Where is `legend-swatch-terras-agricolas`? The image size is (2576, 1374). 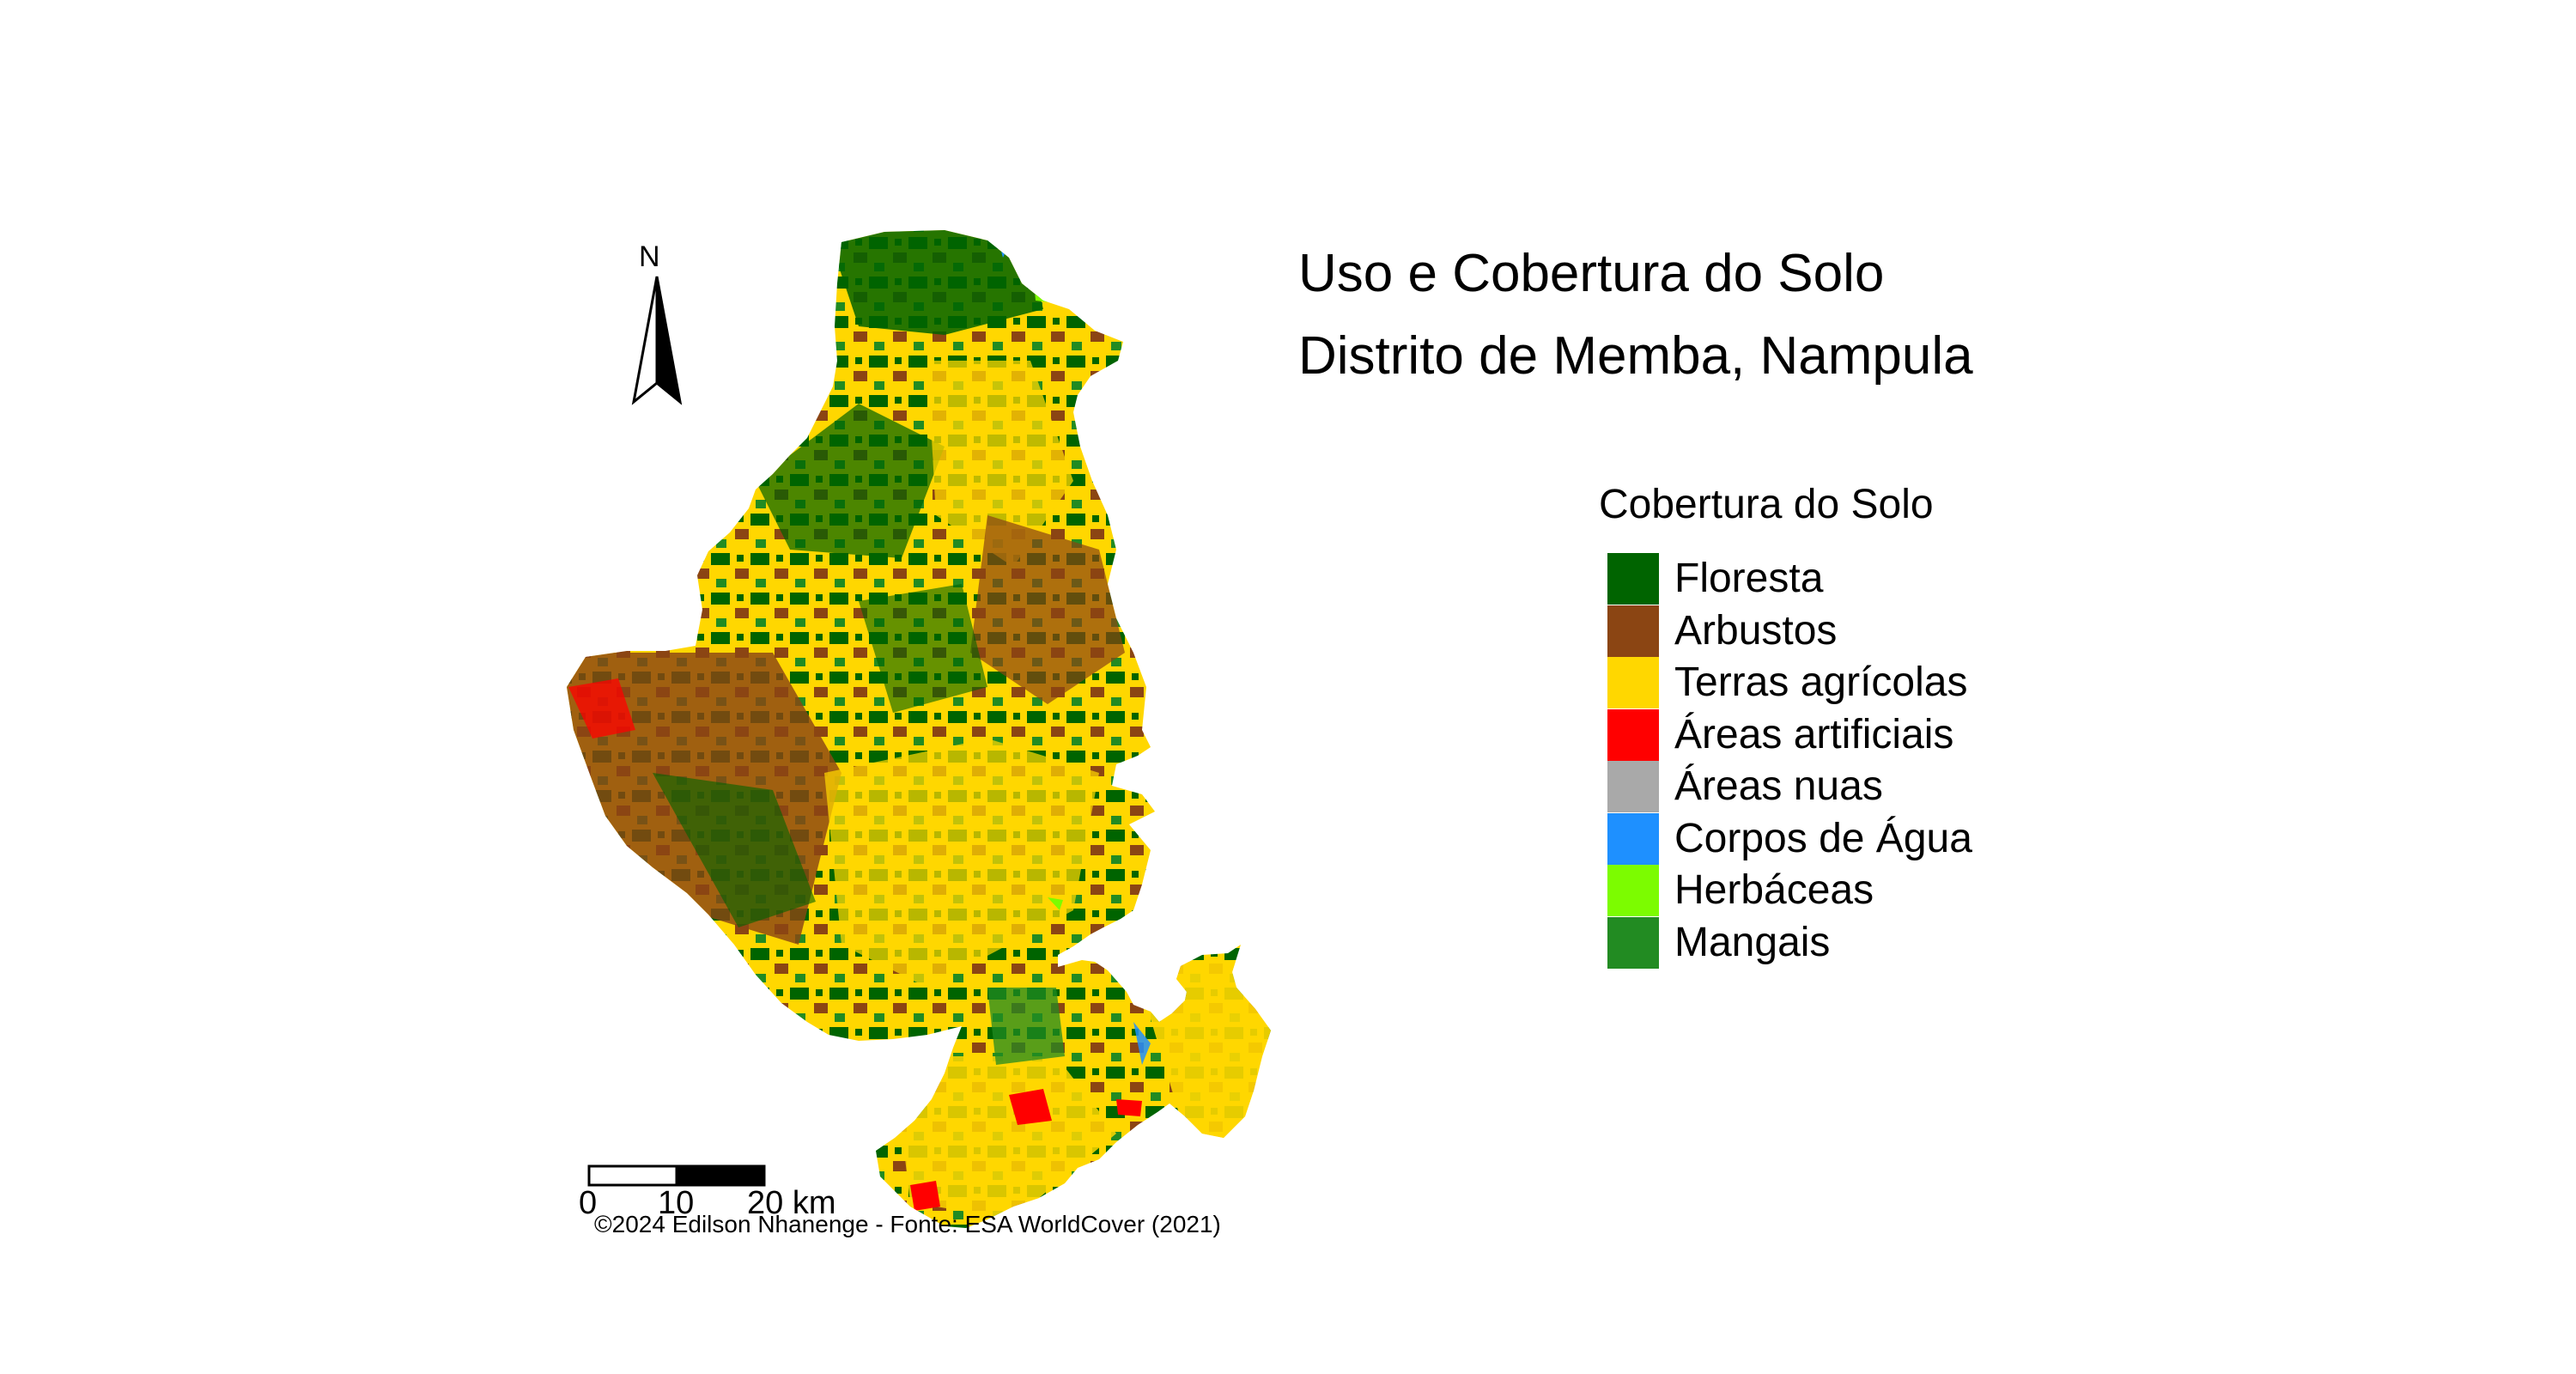 legend-swatch-terras-agricolas is located at coordinates (1633, 683).